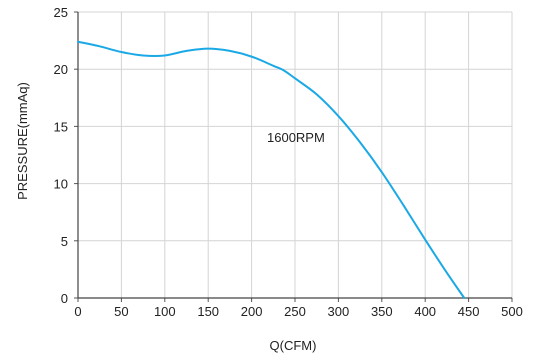 The width and height of the screenshot is (541, 363). Describe the element at coordinates (64, 298) in the screenshot. I see `y-tick-label: 0` at that location.